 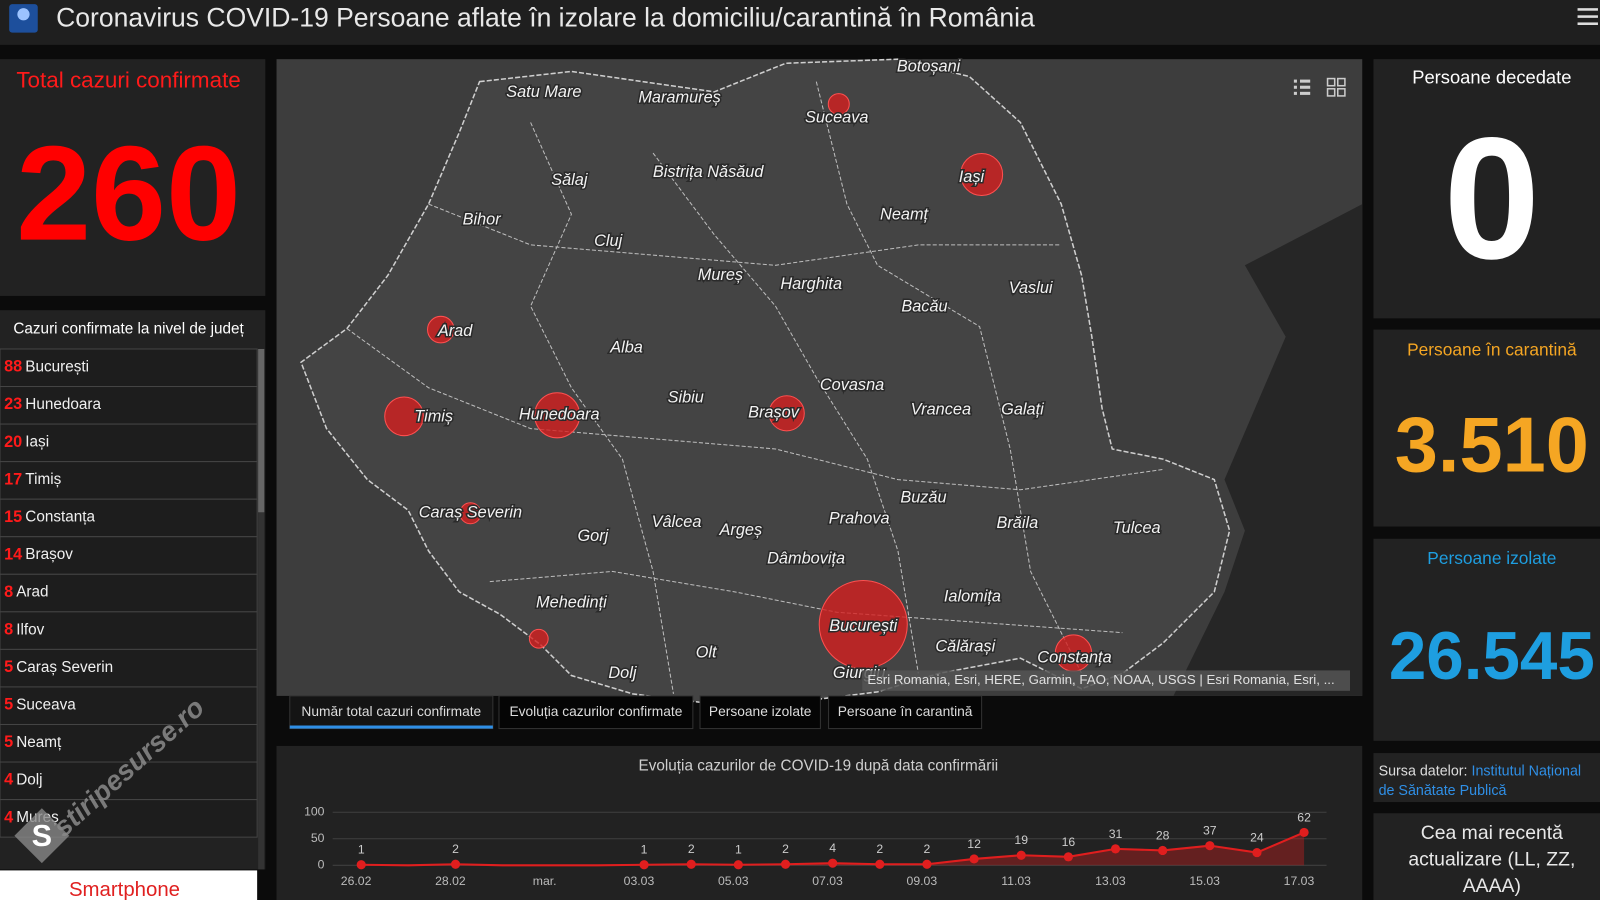 What do you see at coordinates (314, 811) in the screenshot?
I see `y-tick-label: 100` at bounding box center [314, 811].